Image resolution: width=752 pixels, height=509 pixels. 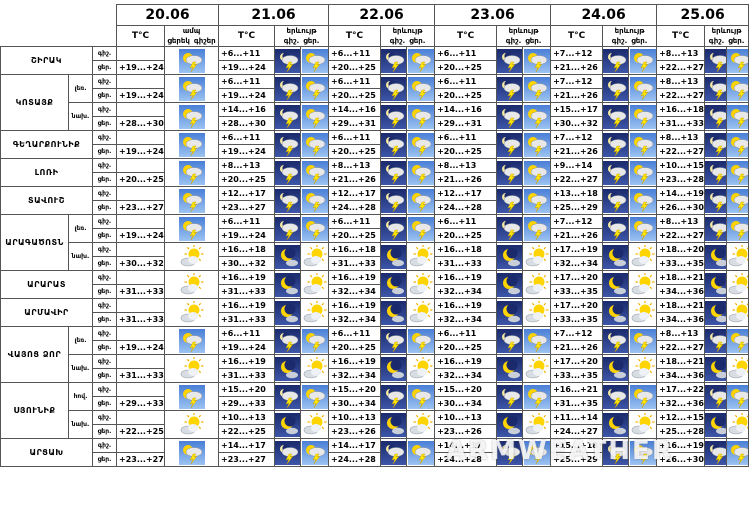 What do you see at coordinates (577, 109) in the screenshot?
I see `temp-night: +15...+17` at bounding box center [577, 109].